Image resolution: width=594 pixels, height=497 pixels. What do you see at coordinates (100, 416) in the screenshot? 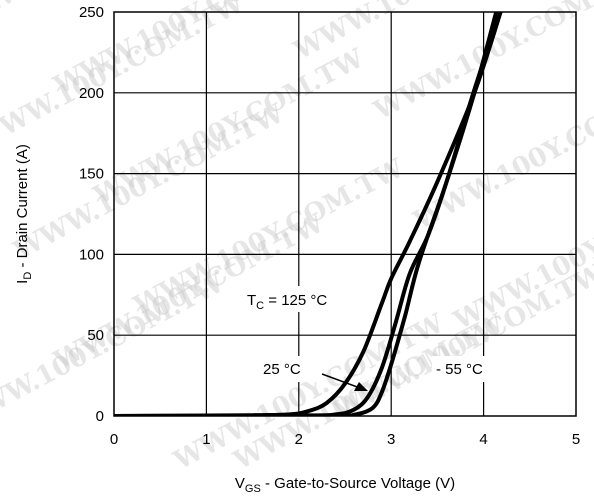
I see `y-tick-label: 0` at bounding box center [100, 416].